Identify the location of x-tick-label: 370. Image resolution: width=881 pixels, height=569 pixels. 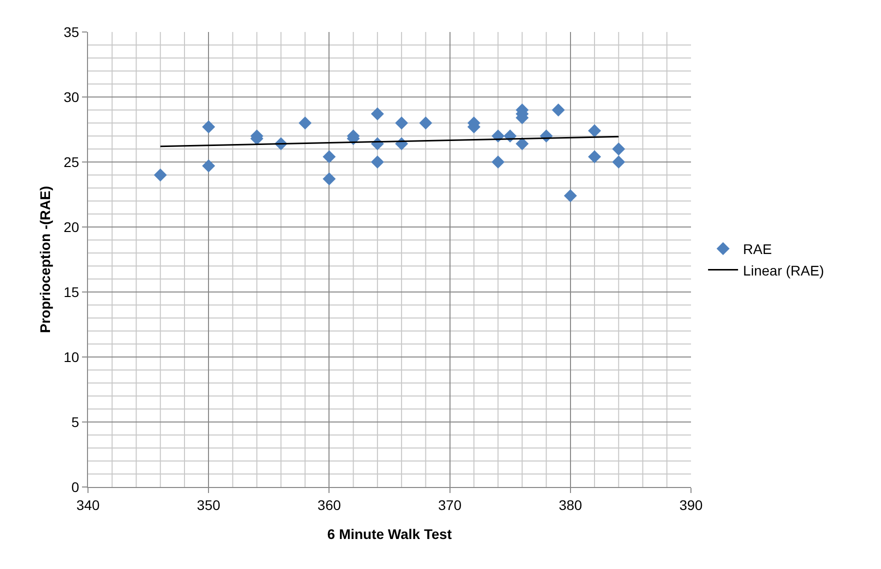
(450, 504).